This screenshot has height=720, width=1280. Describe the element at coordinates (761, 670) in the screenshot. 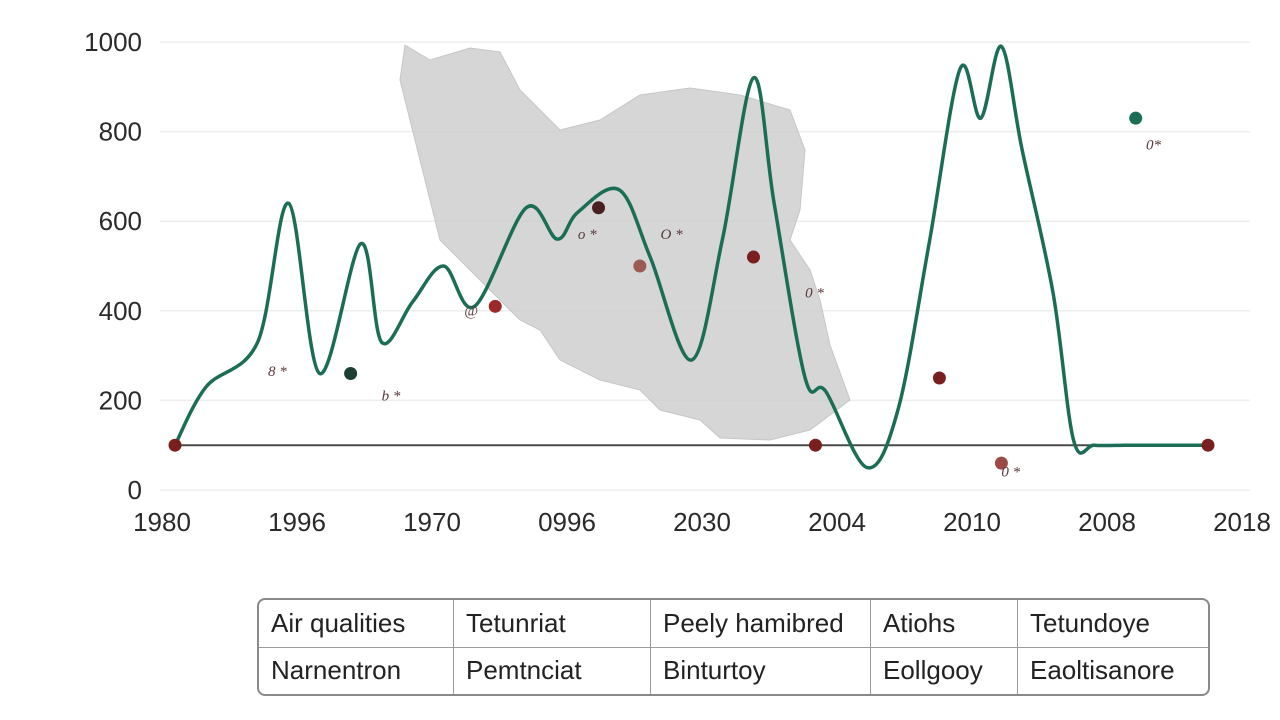

I see `legend-cell: Binturtoy` at that location.